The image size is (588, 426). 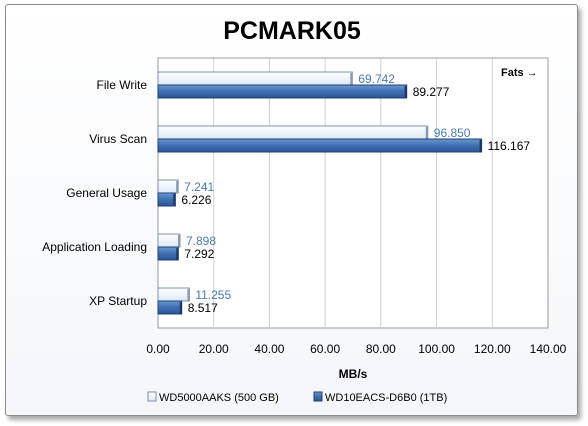 What do you see at coordinates (509, 146) in the screenshot?
I see `data-label: 116.167` at bounding box center [509, 146].